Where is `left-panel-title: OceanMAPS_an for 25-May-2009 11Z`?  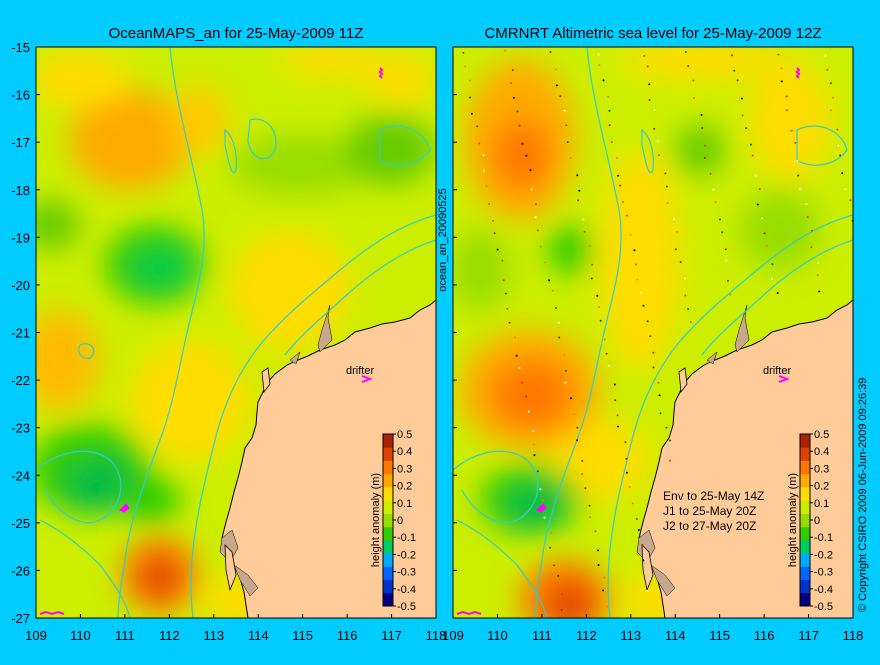 left-panel-title: OceanMAPS_an for 25-May-2009 11Z is located at coordinates (236, 33).